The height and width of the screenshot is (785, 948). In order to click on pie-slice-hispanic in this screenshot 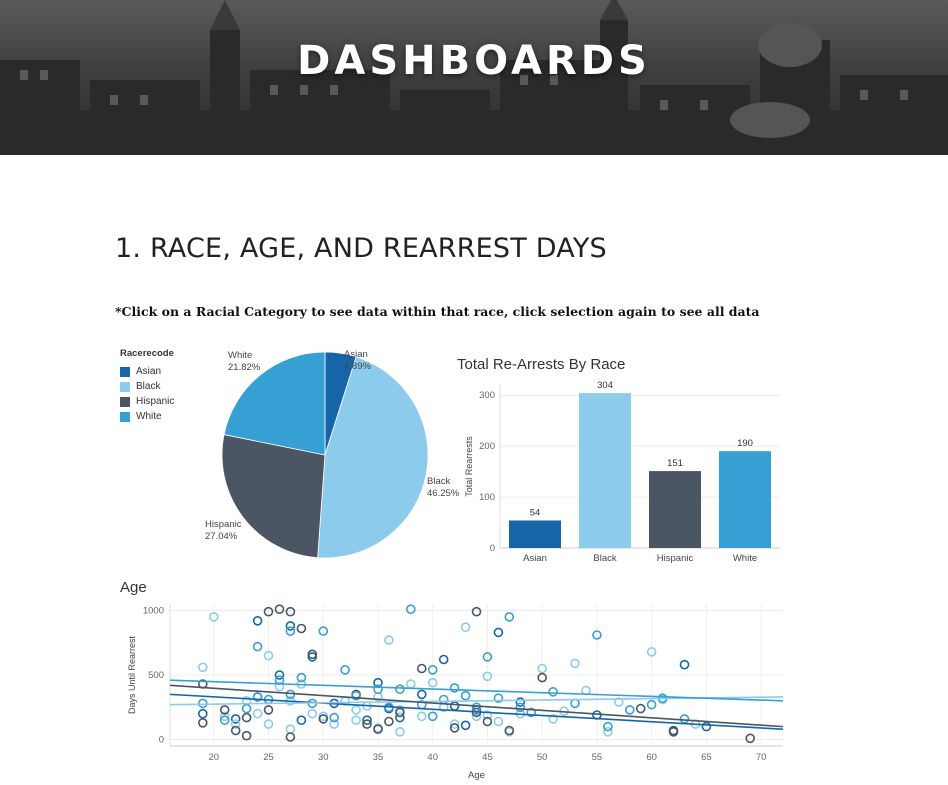, I will do `click(273, 496)`.